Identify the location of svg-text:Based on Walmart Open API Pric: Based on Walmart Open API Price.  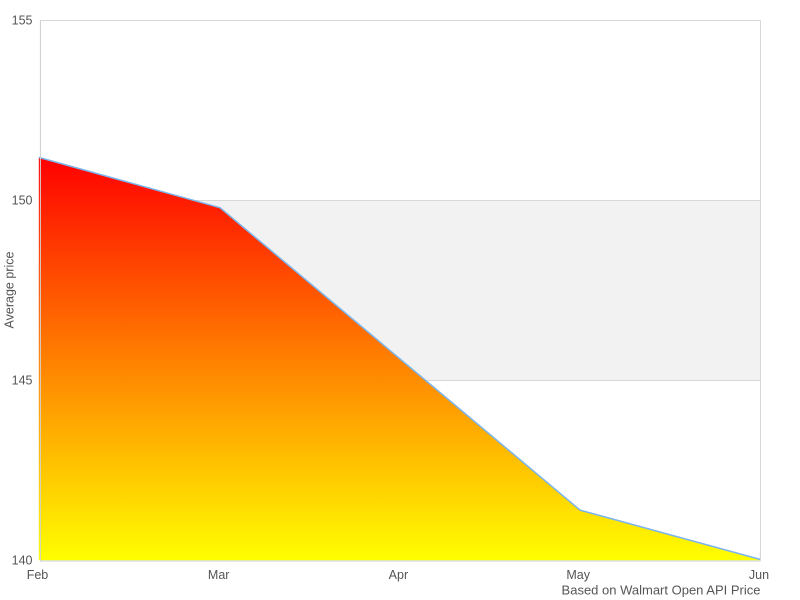
(661, 590).